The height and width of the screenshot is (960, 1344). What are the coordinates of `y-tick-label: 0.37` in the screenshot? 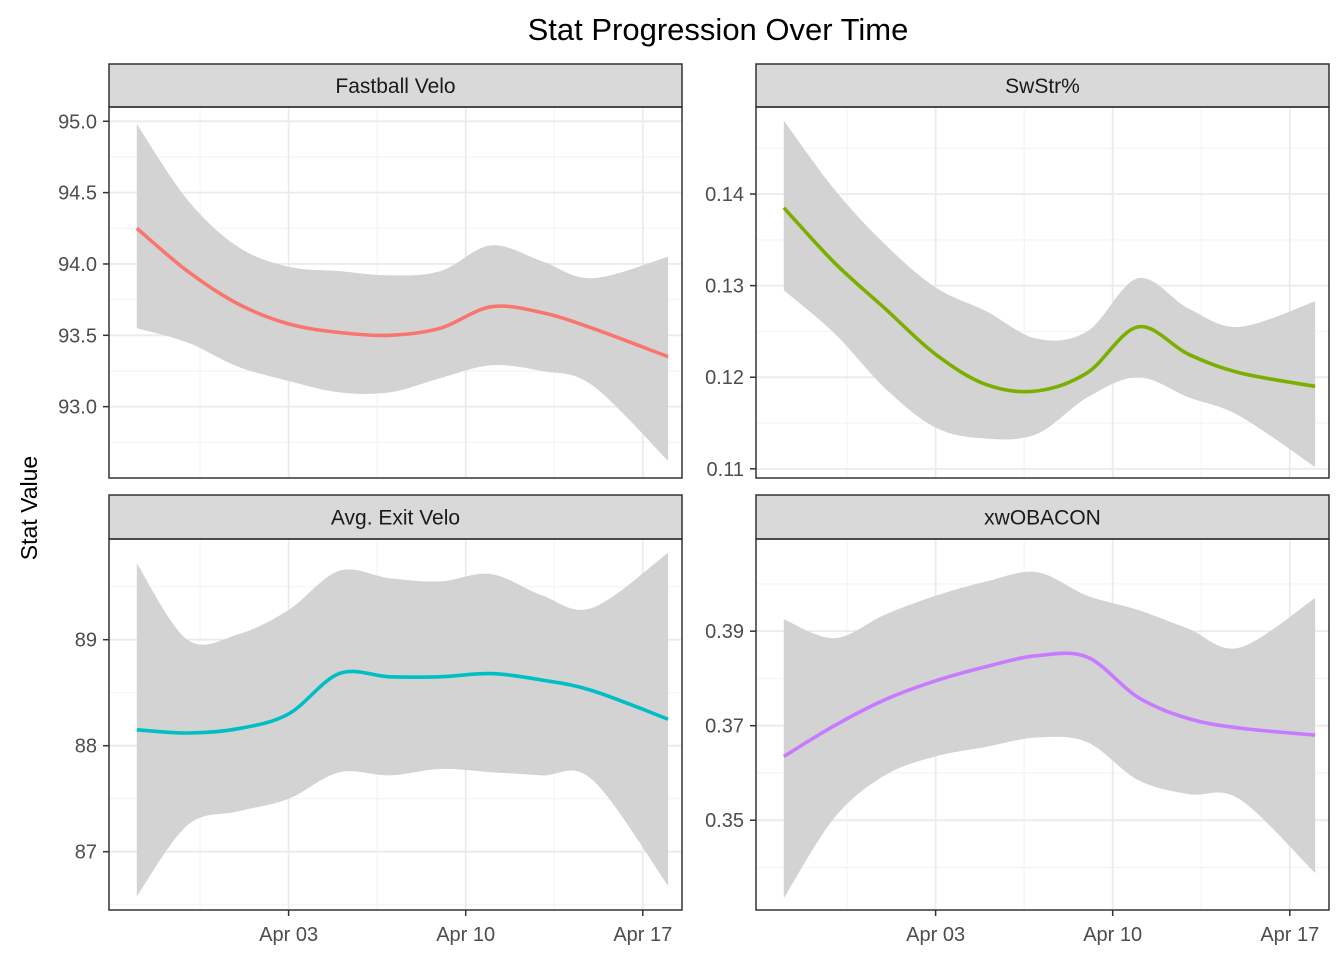 It's located at (724, 727).